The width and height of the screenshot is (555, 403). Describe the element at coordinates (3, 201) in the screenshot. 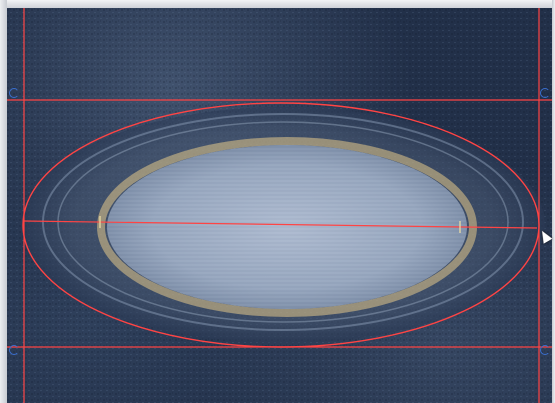

I see `window-frame-left` at that location.